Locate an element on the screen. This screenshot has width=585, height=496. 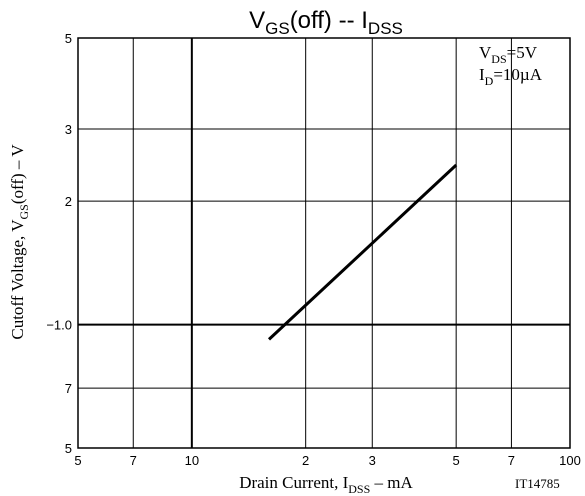
y-axis-label: Cutoff Voltage, VGS(off) – V is located at coordinates (19, 242).